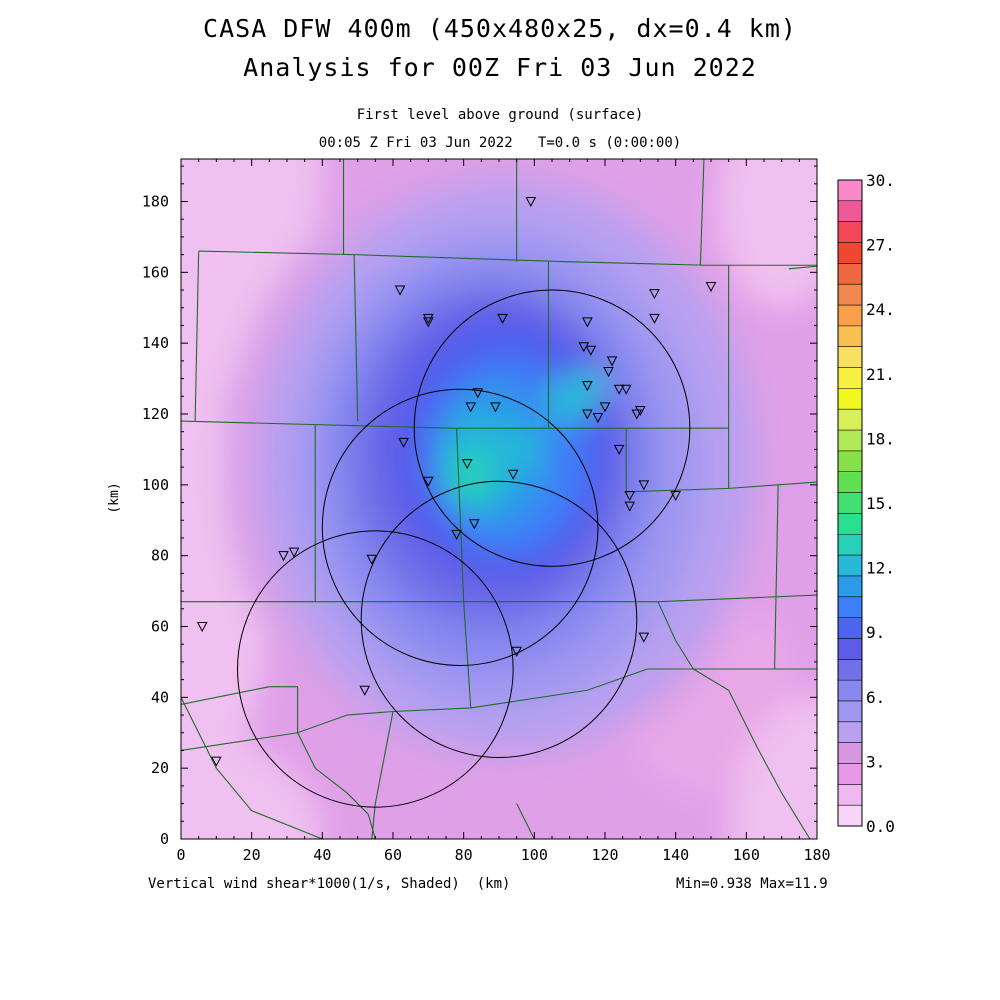 The image size is (1000, 1000). I want to click on y-tick-label: 140, so click(155, 343).